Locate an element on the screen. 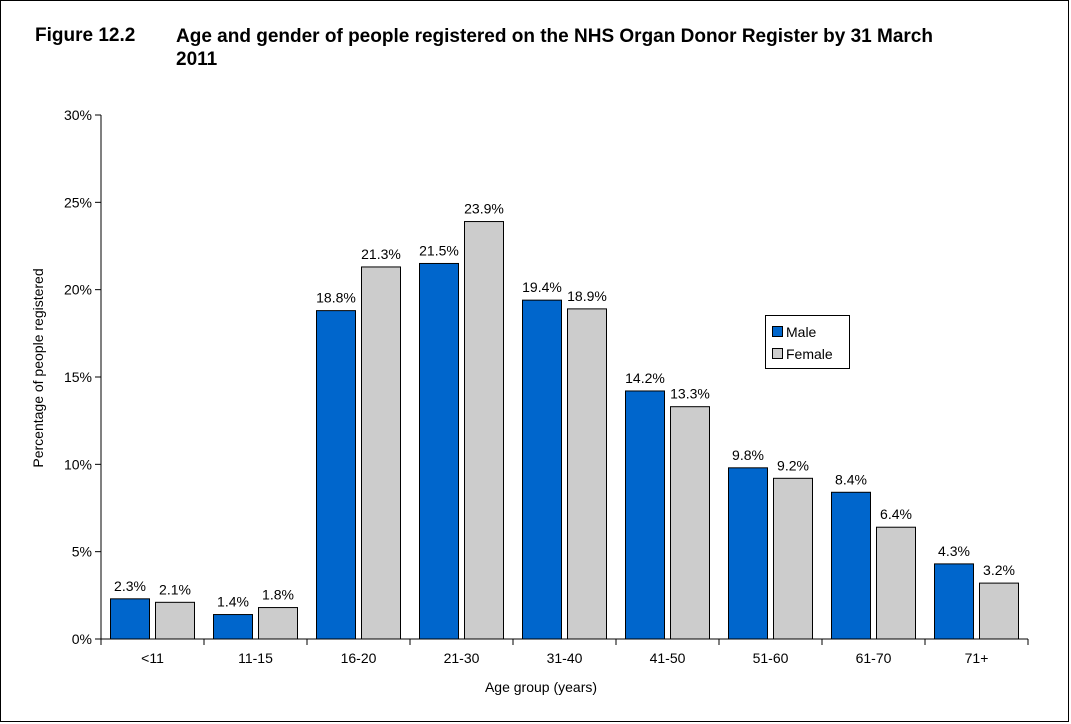 The height and width of the screenshot is (724, 1071). legend-item-female: Female is located at coordinates (802, 354).